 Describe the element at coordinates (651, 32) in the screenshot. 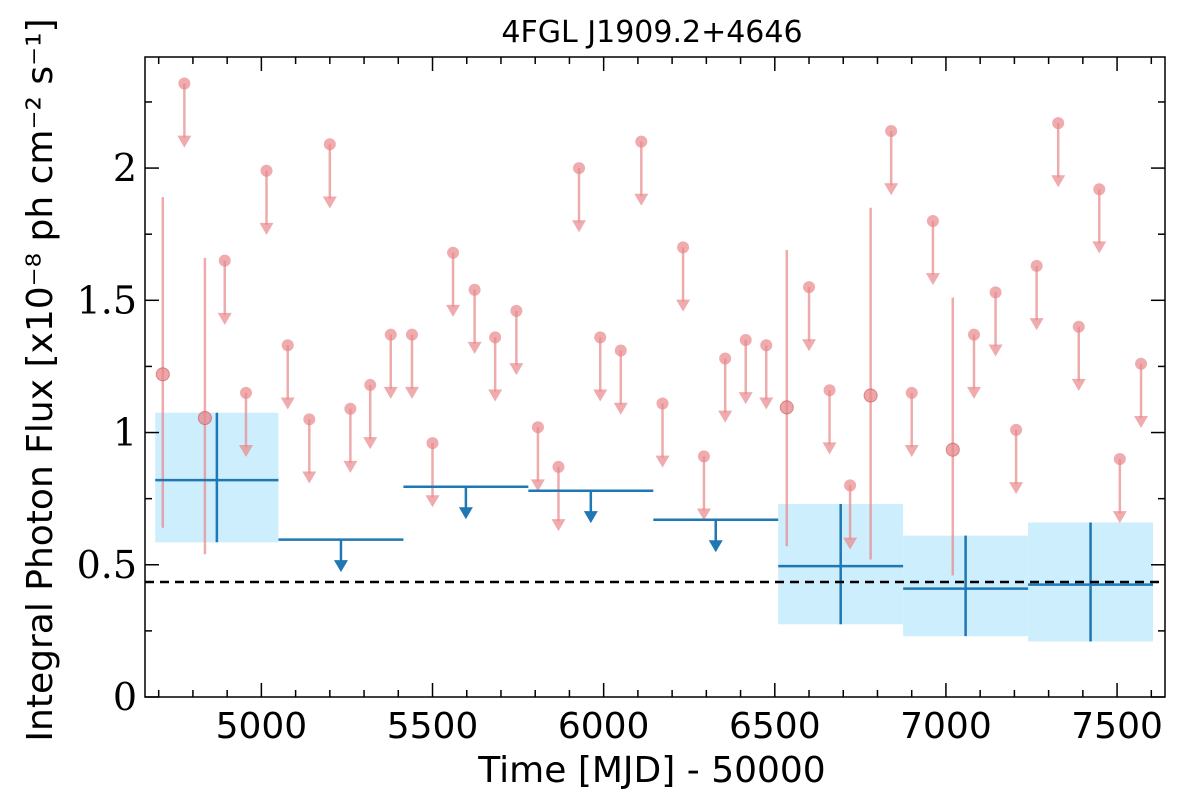

I see `chart-title: 4FGL J1909.2+4646` at that location.